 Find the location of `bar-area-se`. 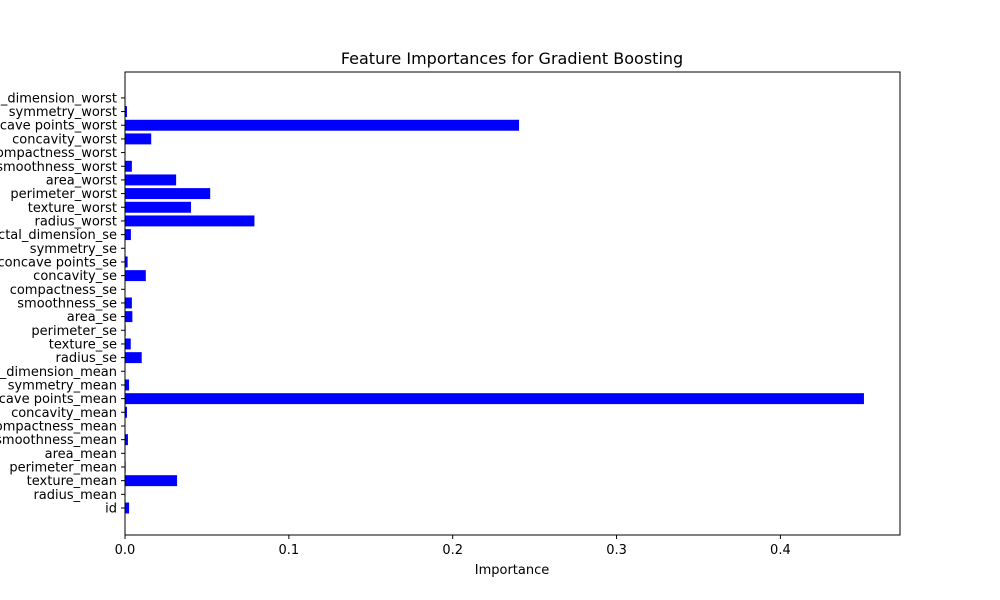

bar-area-se is located at coordinates (129, 317).